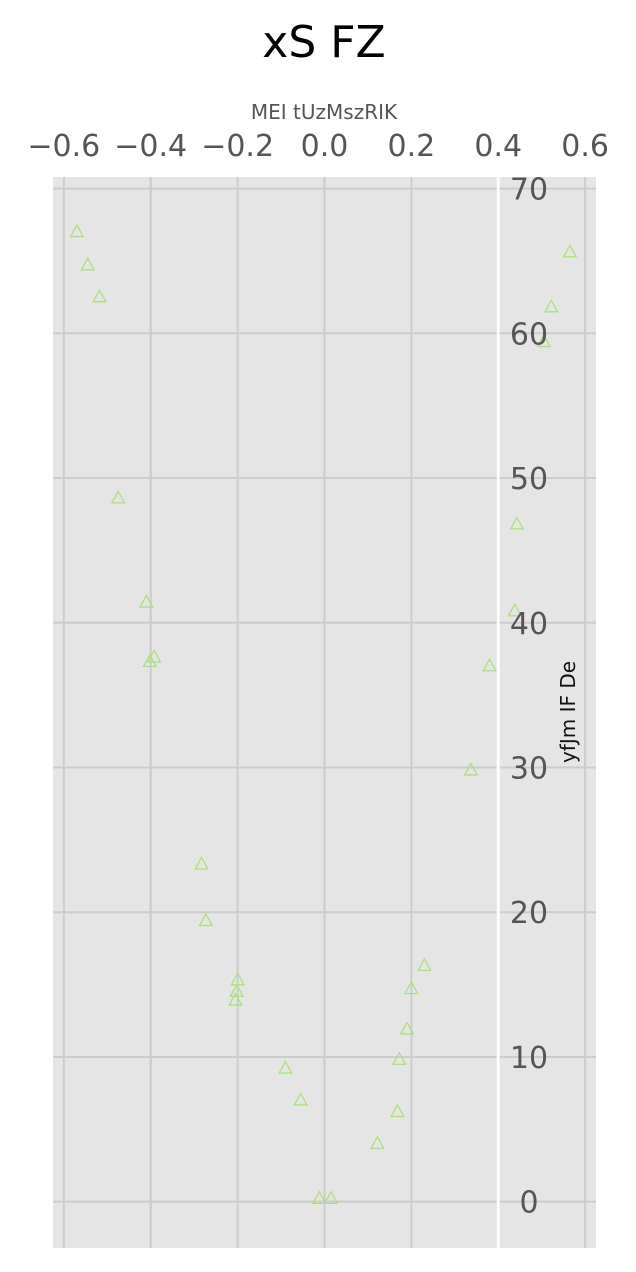 The image size is (636, 1272). What do you see at coordinates (529, 913) in the screenshot?
I see `y-tick-label-2: 20` at bounding box center [529, 913].